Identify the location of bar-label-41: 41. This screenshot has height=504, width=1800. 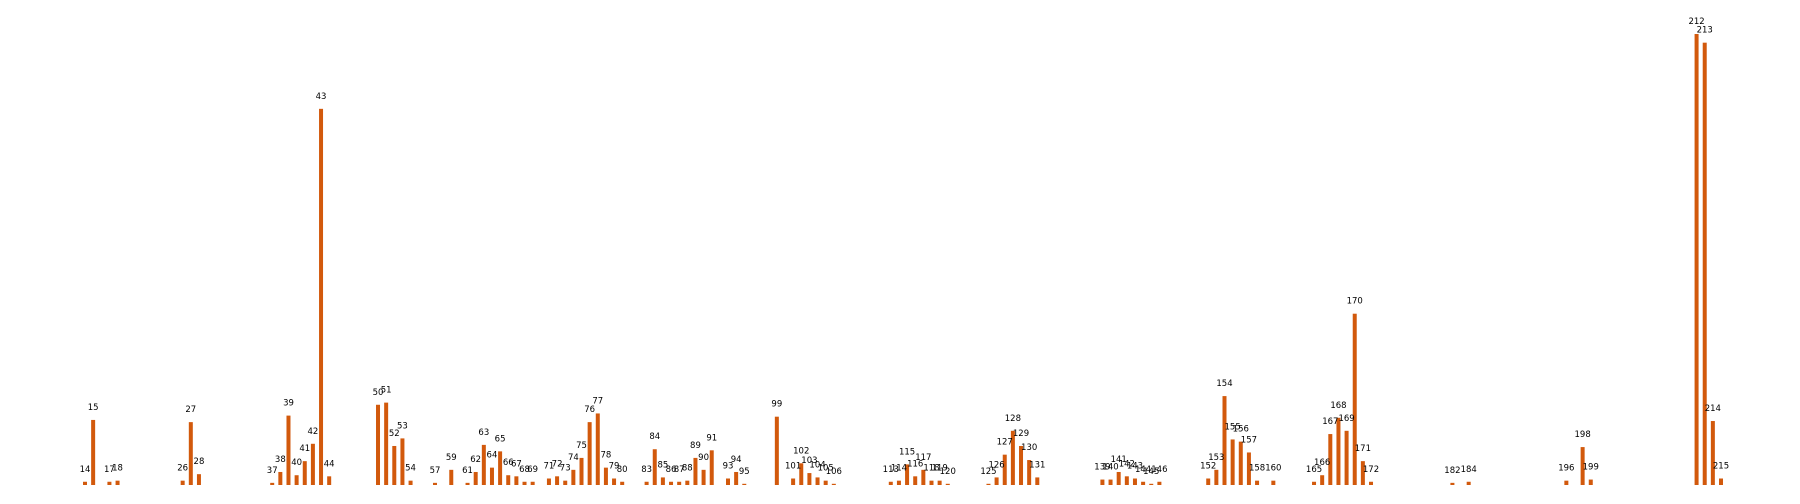
(304, 449).